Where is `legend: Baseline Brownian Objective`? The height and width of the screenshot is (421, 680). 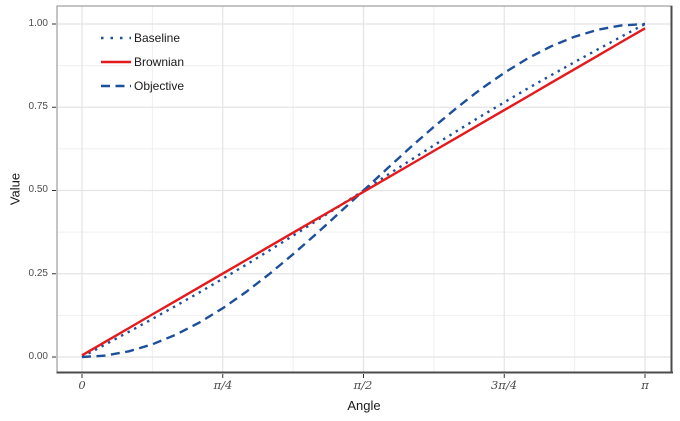
legend: Baseline Brownian Objective is located at coordinates (141, 62).